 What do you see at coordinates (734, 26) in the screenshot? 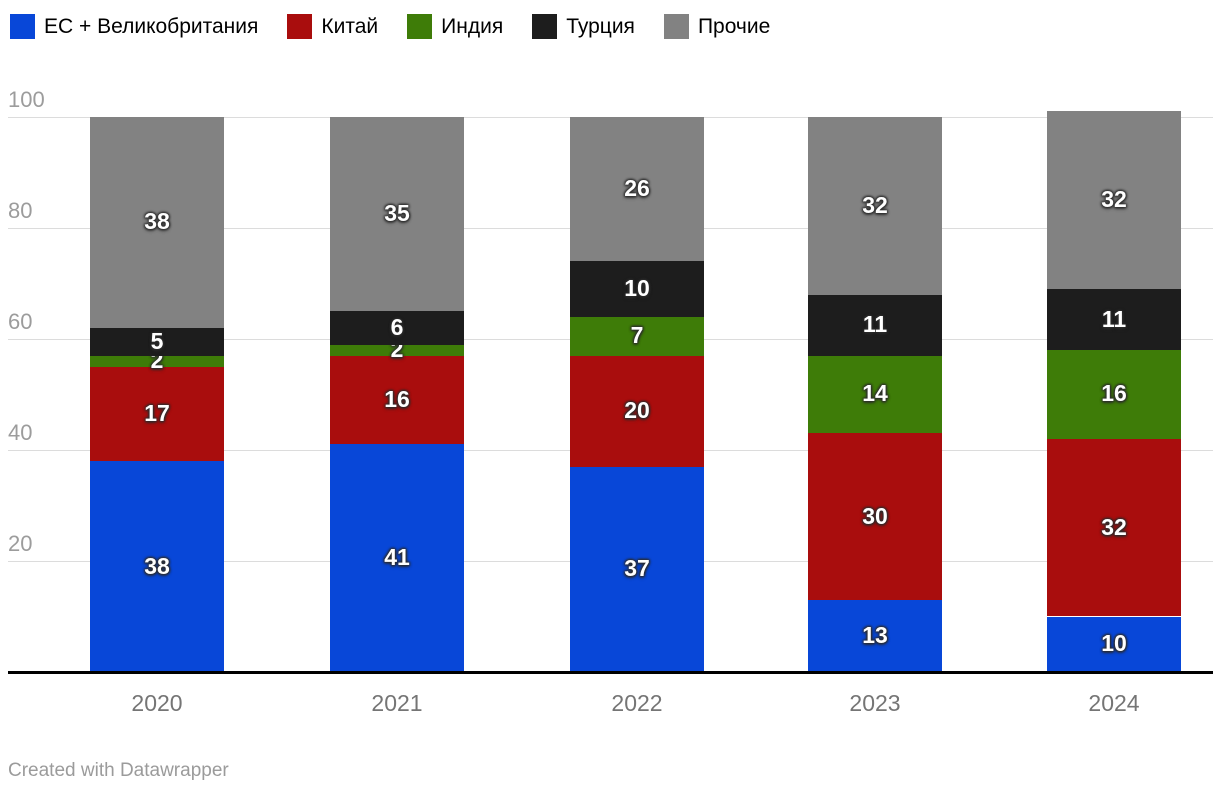
I see `legend-label: Прочие` at bounding box center [734, 26].